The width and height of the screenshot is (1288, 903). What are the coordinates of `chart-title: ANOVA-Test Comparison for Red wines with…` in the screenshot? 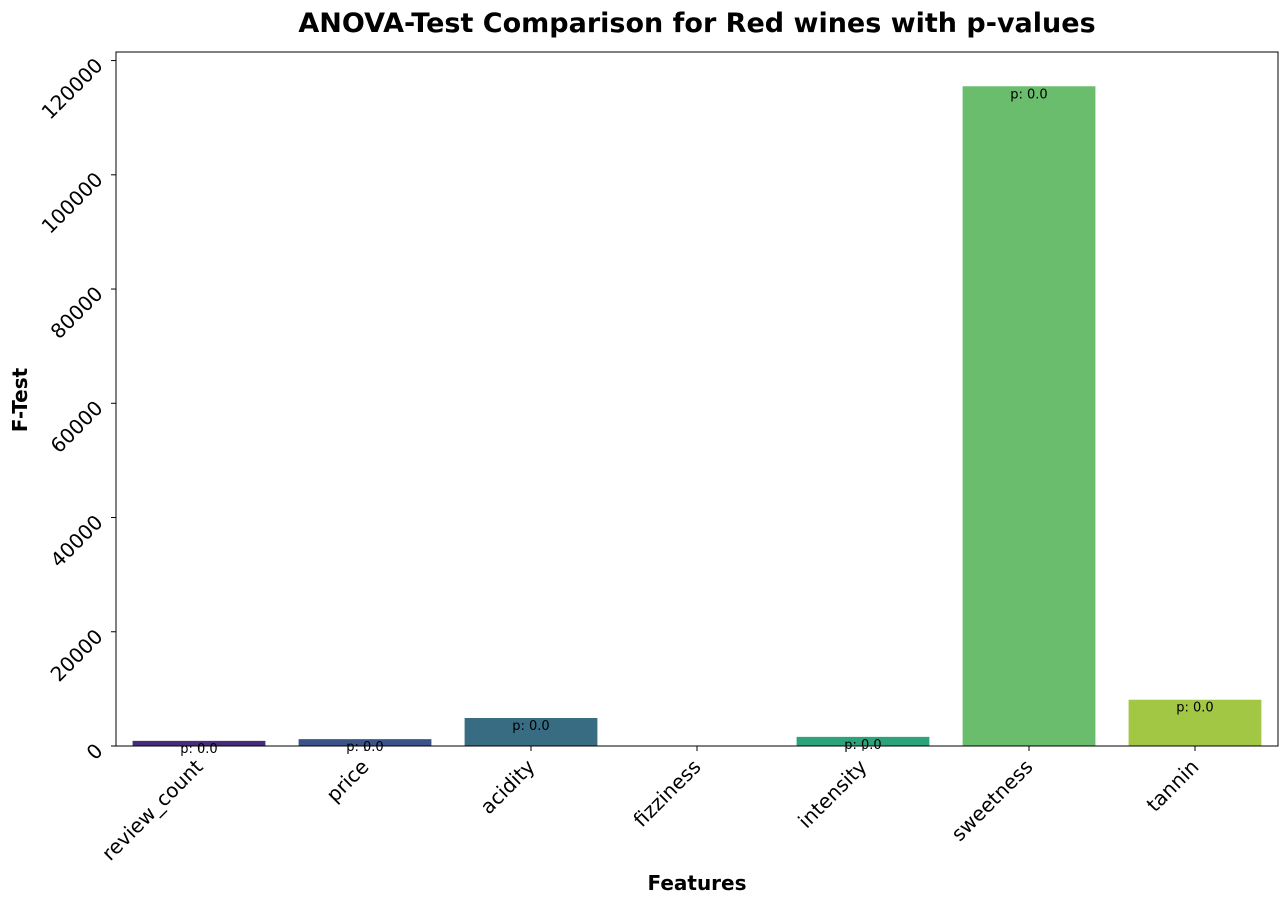 It's located at (696, 23).